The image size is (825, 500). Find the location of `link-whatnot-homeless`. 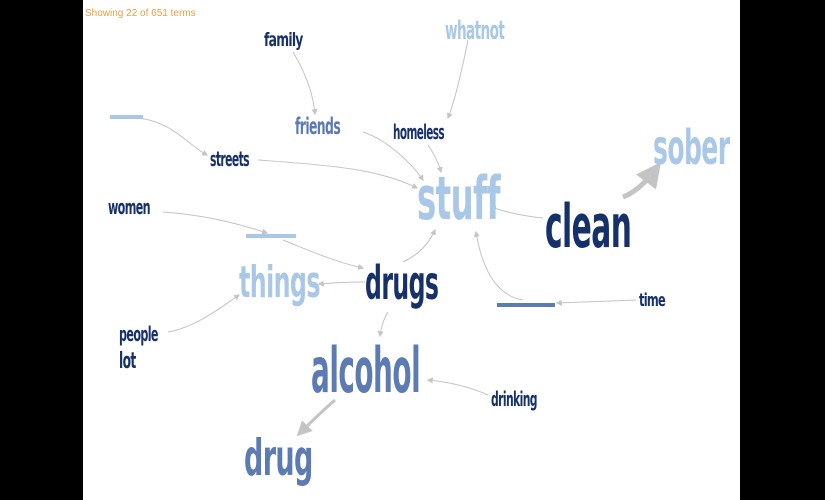

link-whatnot-homeless is located at coordinates (457, 79).